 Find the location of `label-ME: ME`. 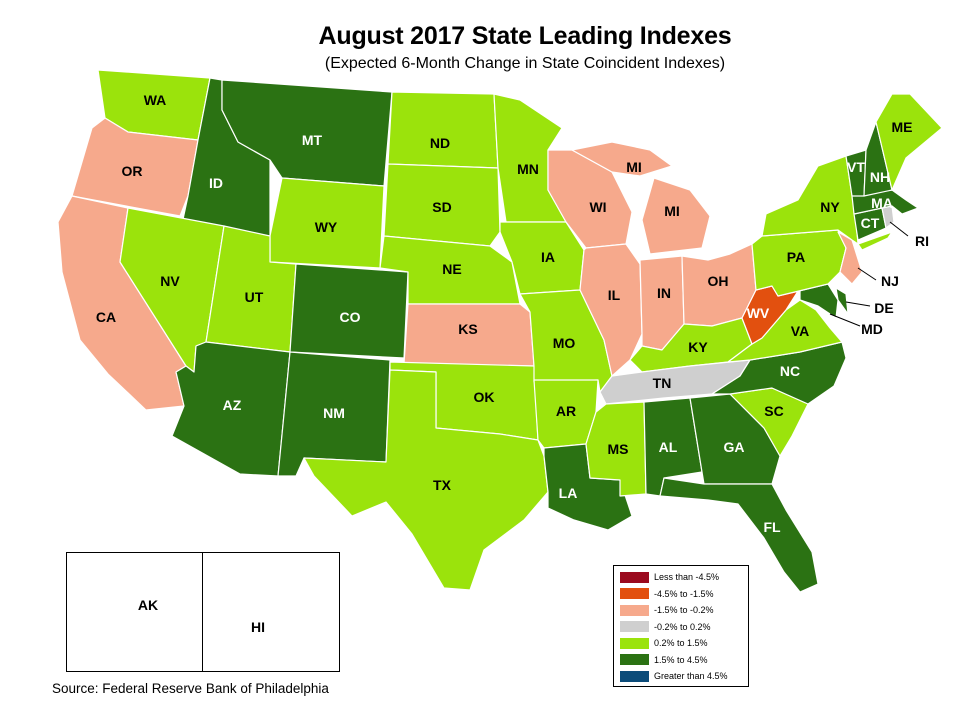

label-ME: ME is located at coordinates (902, 127).